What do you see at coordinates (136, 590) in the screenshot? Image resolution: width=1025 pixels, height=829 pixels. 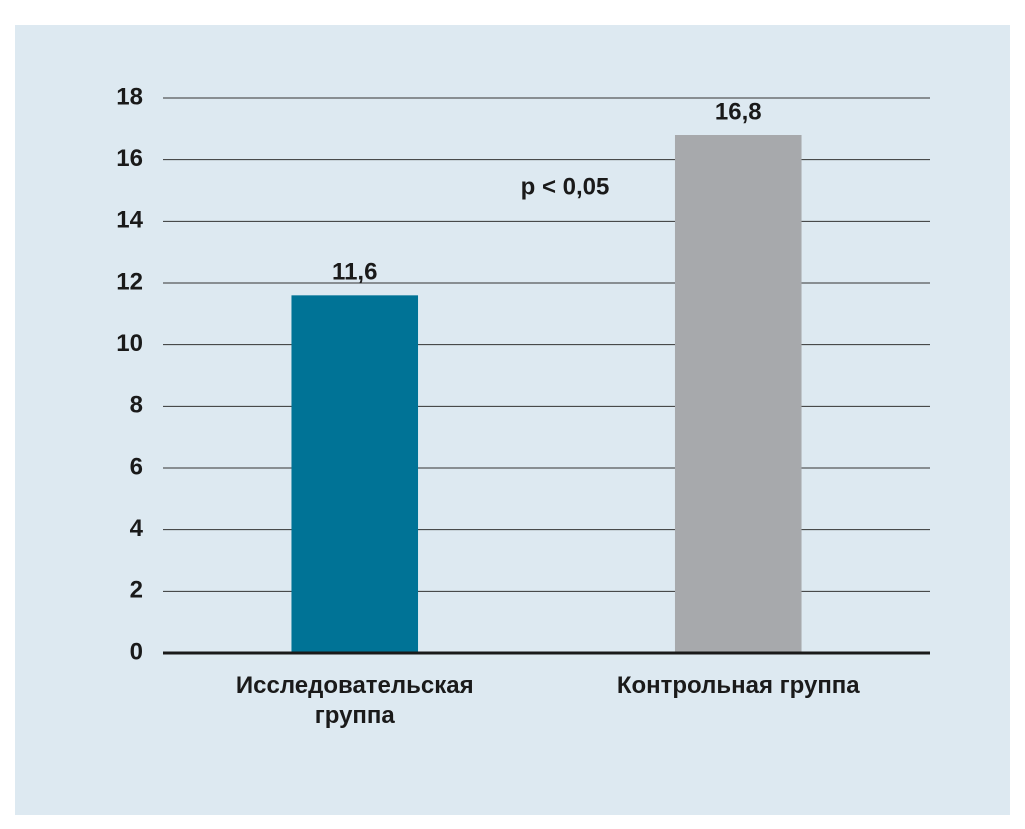 I see `y-tick-label: 2` at bounding box center [136, 590].